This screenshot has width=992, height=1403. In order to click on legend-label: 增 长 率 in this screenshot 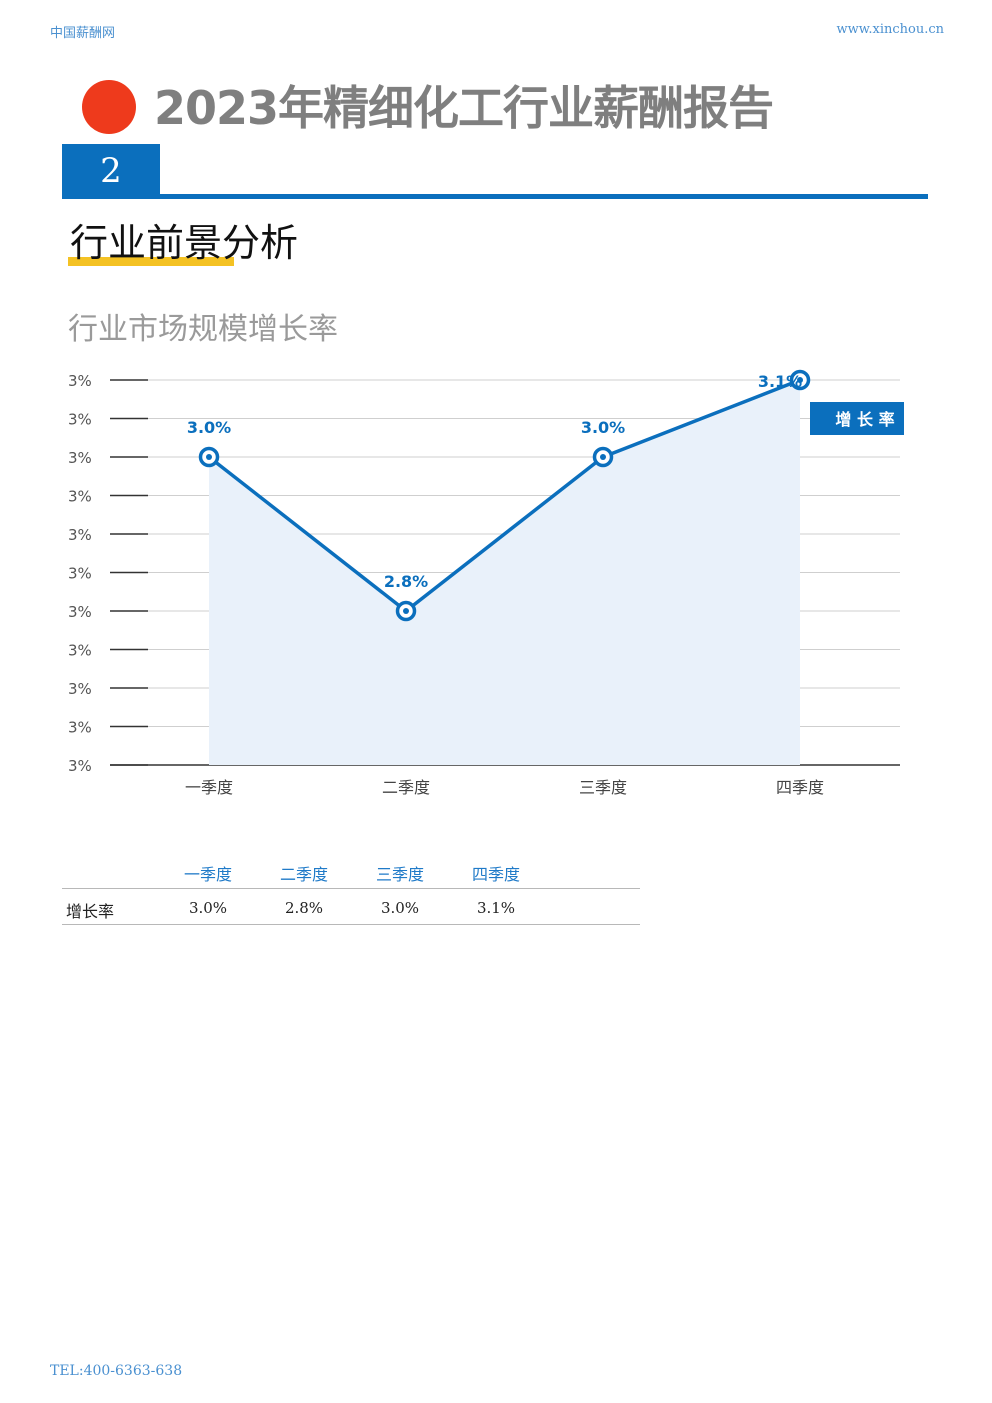, I will do `click(864, 419)`.